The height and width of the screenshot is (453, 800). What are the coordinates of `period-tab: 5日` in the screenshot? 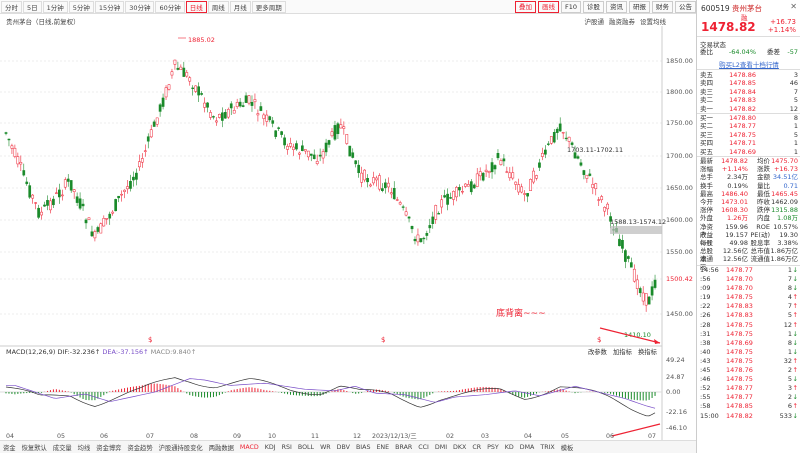 It's located at (32, 6).